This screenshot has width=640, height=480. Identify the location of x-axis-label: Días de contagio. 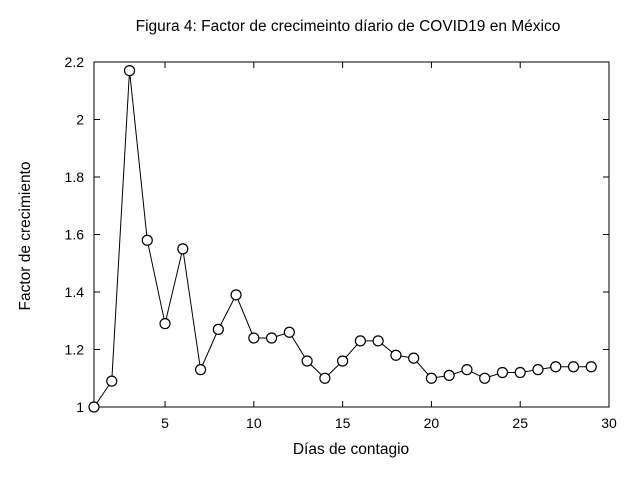
(351, 449).